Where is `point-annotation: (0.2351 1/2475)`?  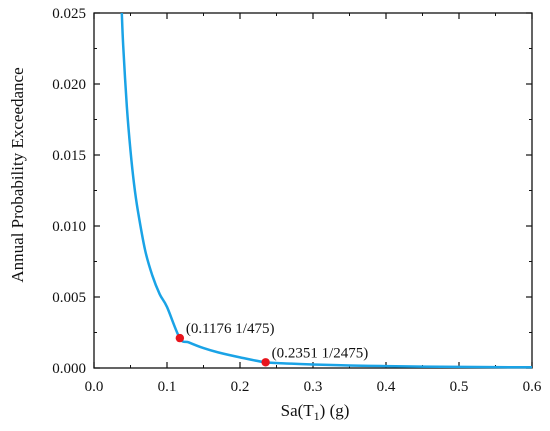
point-annotation: (0.2351 1/2475) is located at coordinates (320, 353).